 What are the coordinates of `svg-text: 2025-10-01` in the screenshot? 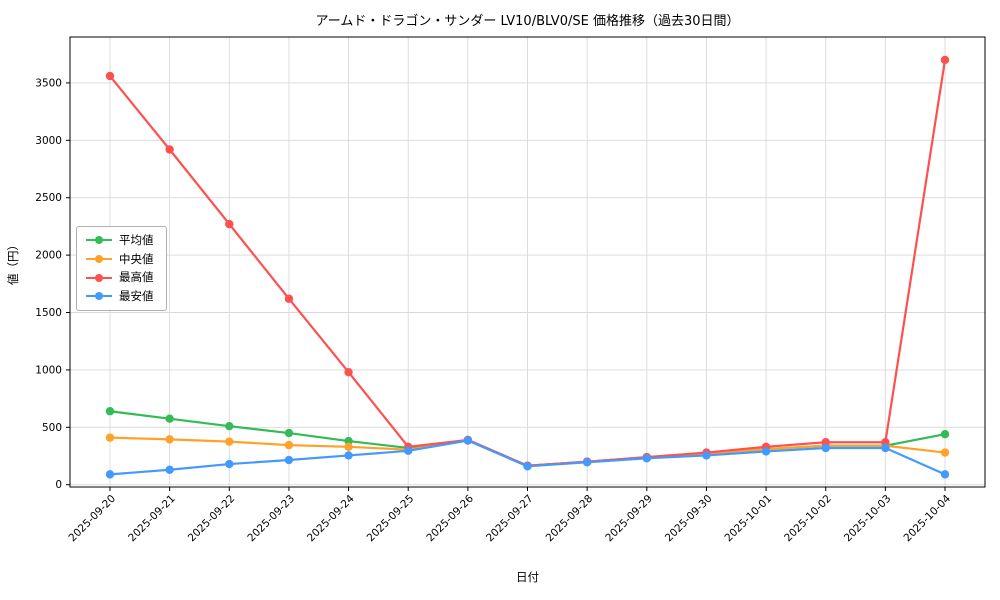 It's located at (749, 519).